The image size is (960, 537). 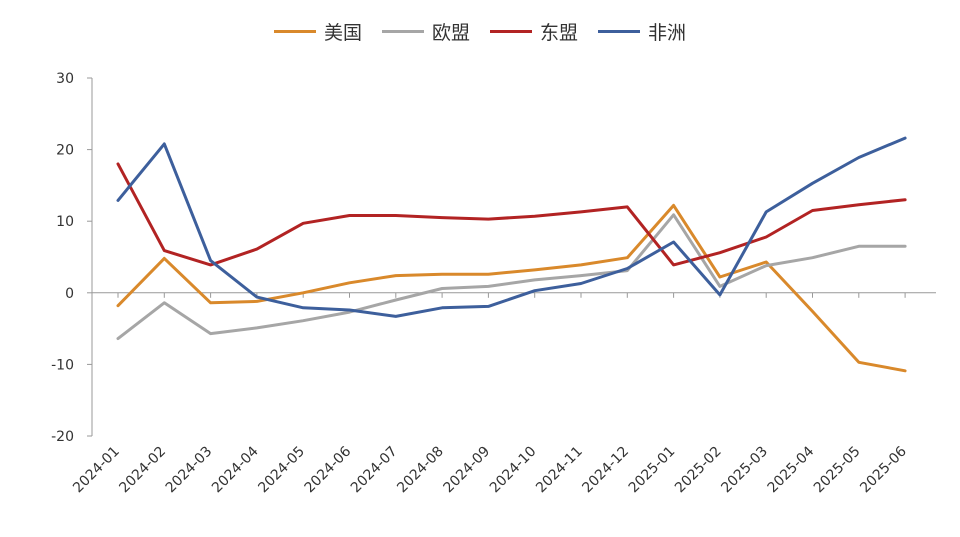 What do you see at coordinates (374, 470) in the screenshot?
I see `x-tick-label: 2024-07` at bounding box center [374, 470].